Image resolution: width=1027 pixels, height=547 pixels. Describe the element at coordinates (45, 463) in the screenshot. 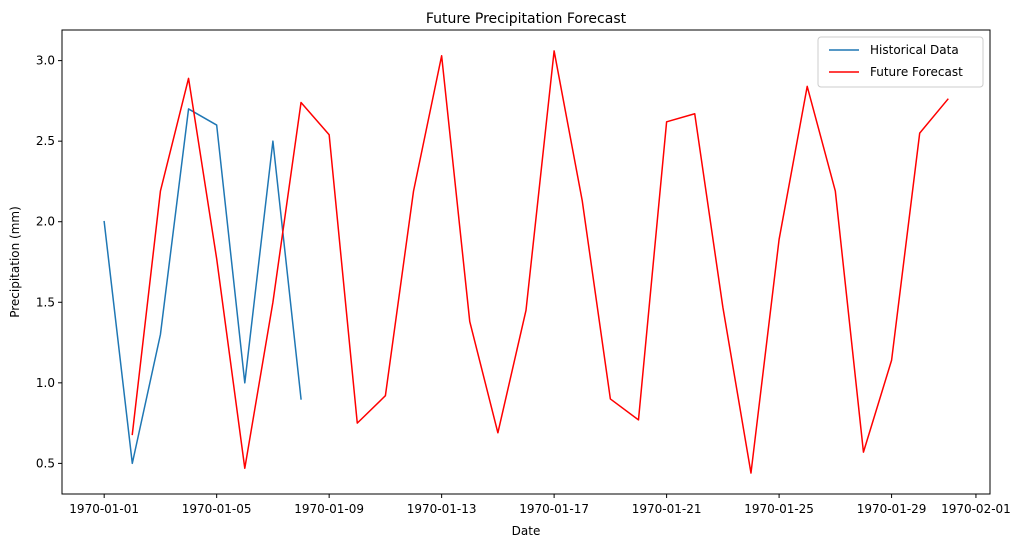

I see `y-tick-label: 0.5` at that location.